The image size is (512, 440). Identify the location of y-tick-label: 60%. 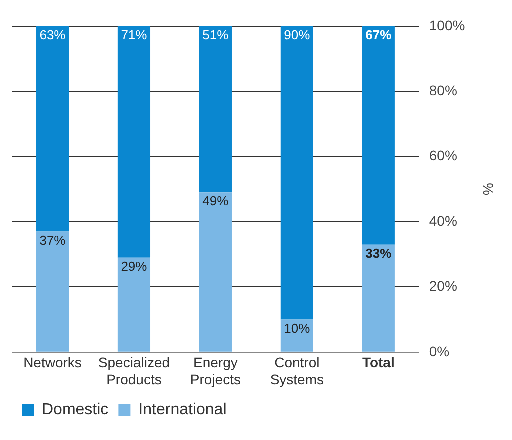
(443, 156).